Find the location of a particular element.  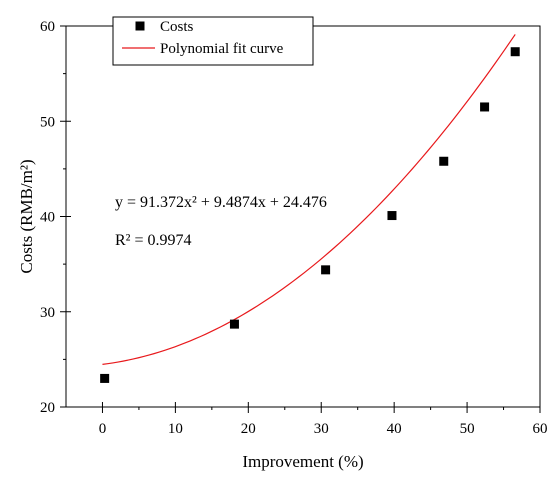

y-tick-label: 50 is located at coordinates (47, 122).